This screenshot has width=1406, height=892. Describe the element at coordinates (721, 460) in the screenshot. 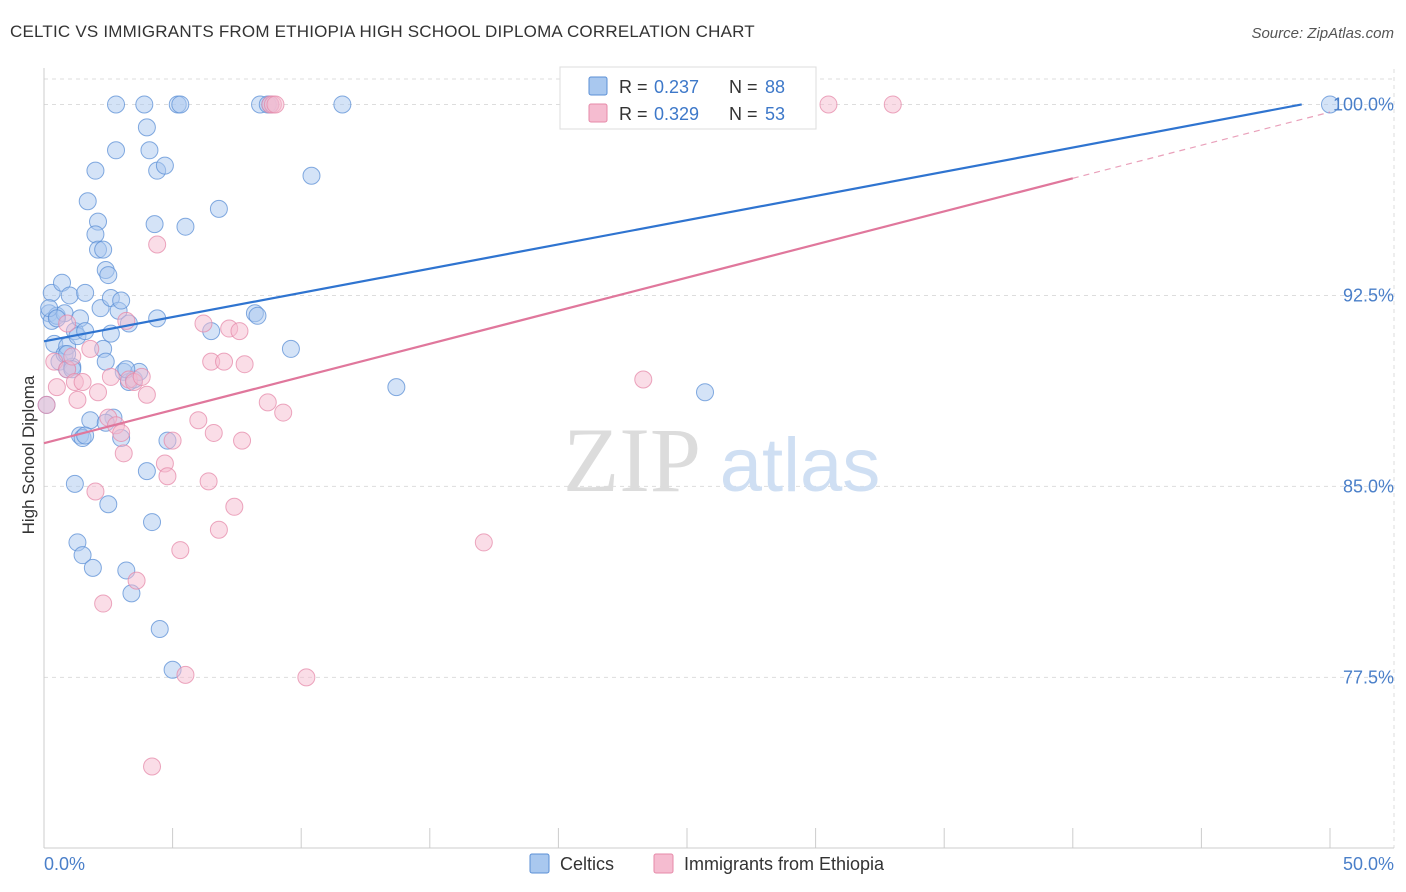

I see `watermark: ZIP atlas` at that location.